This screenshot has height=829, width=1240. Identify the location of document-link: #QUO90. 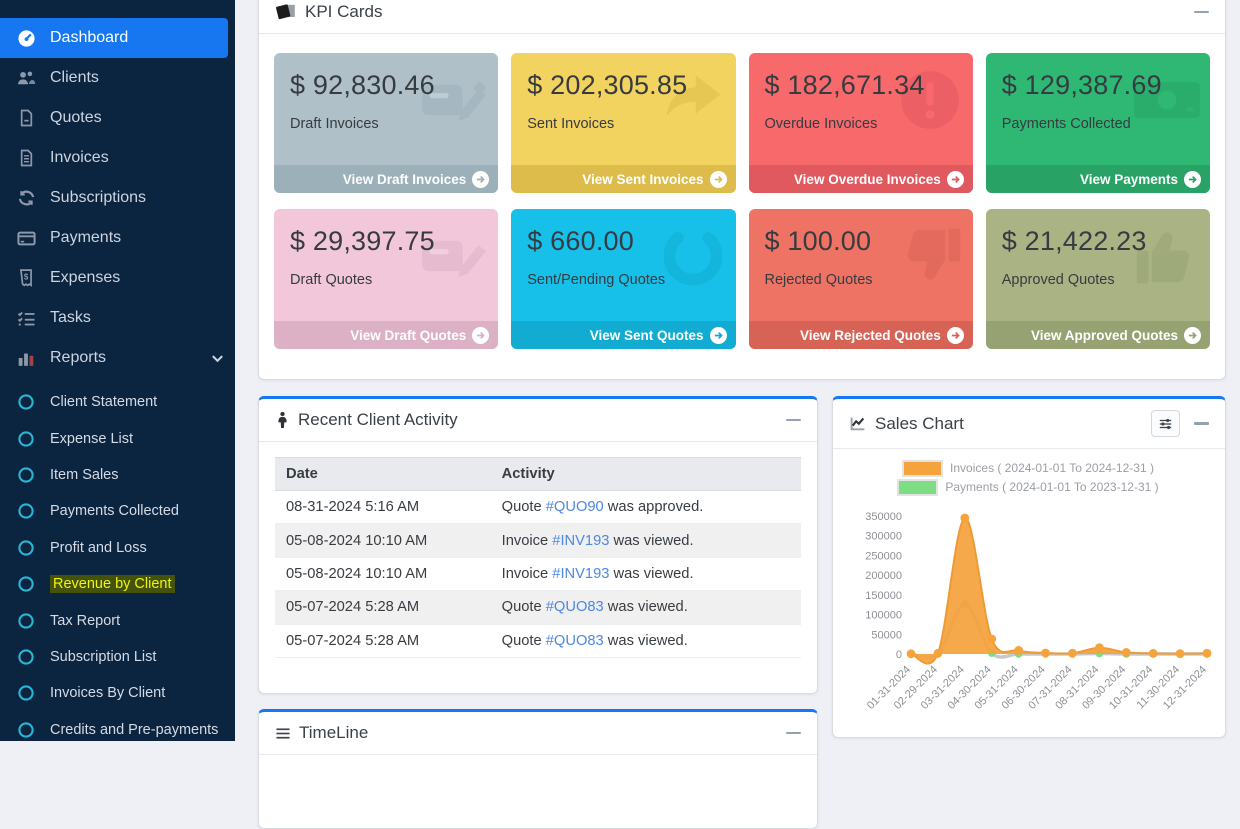
(574, 507).